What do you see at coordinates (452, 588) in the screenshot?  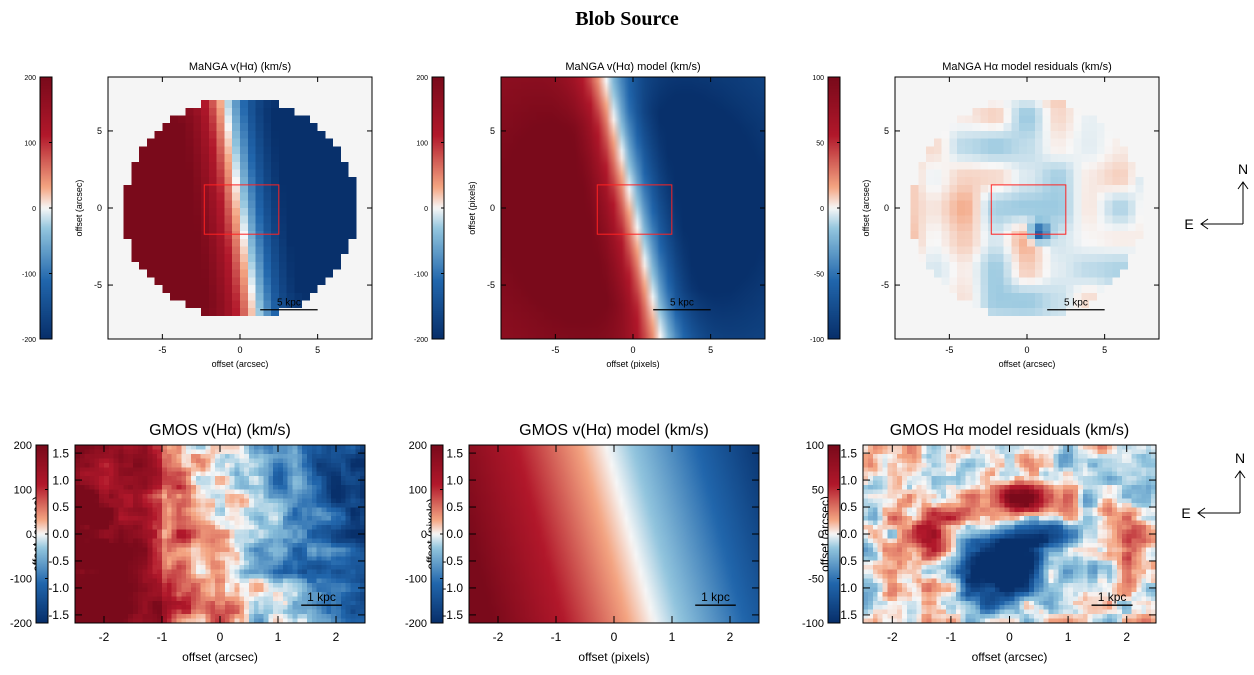 I see `y-tick-label: -1.0` at bounding box center [452, 588].